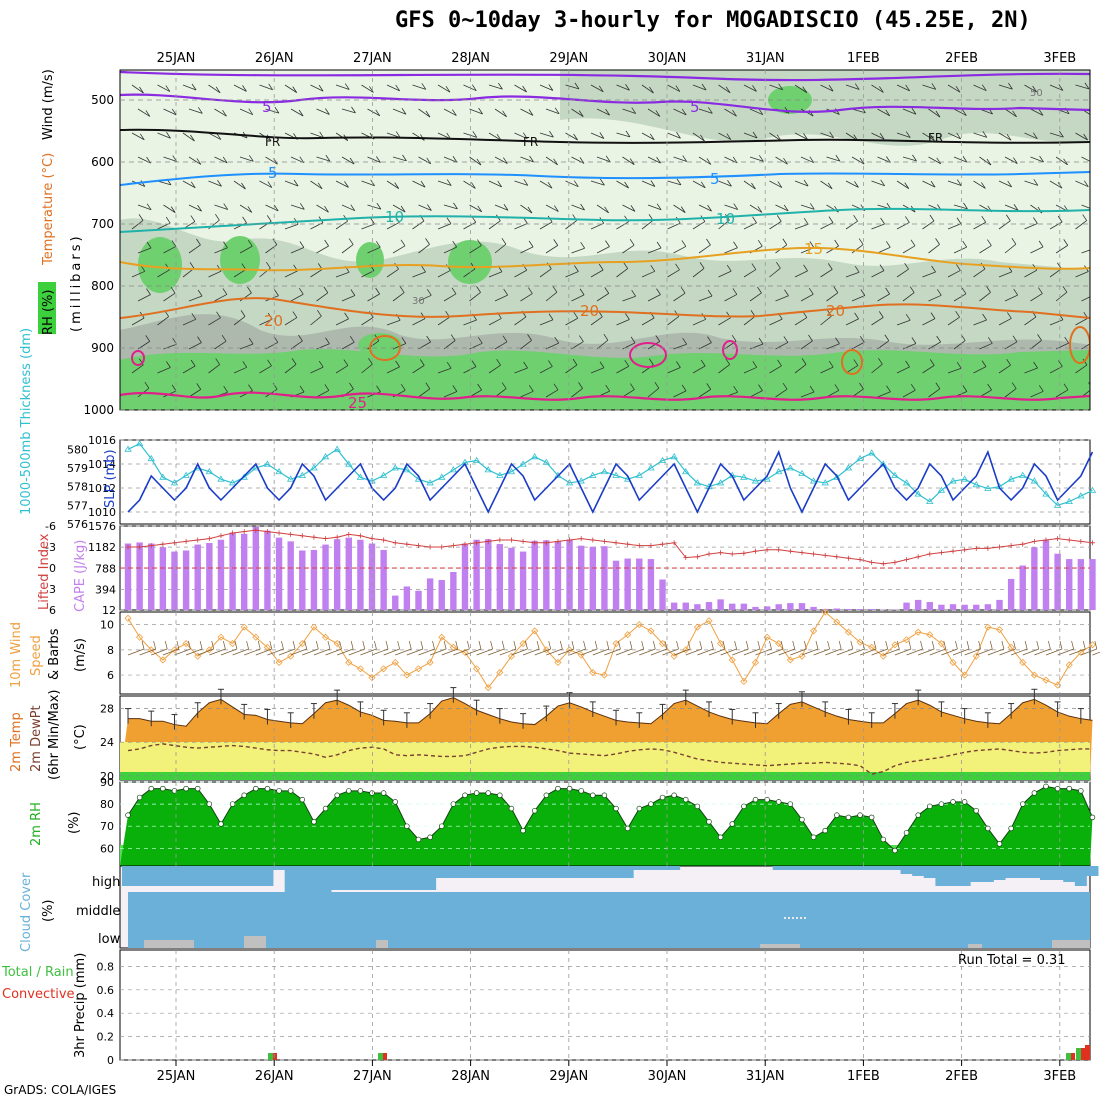 This screenshot has width=1100, height=1100. What do you see at coordinates (605, 178) in the screenshot?
I see `temp-contour-blue` at bounding box center [605, 178].